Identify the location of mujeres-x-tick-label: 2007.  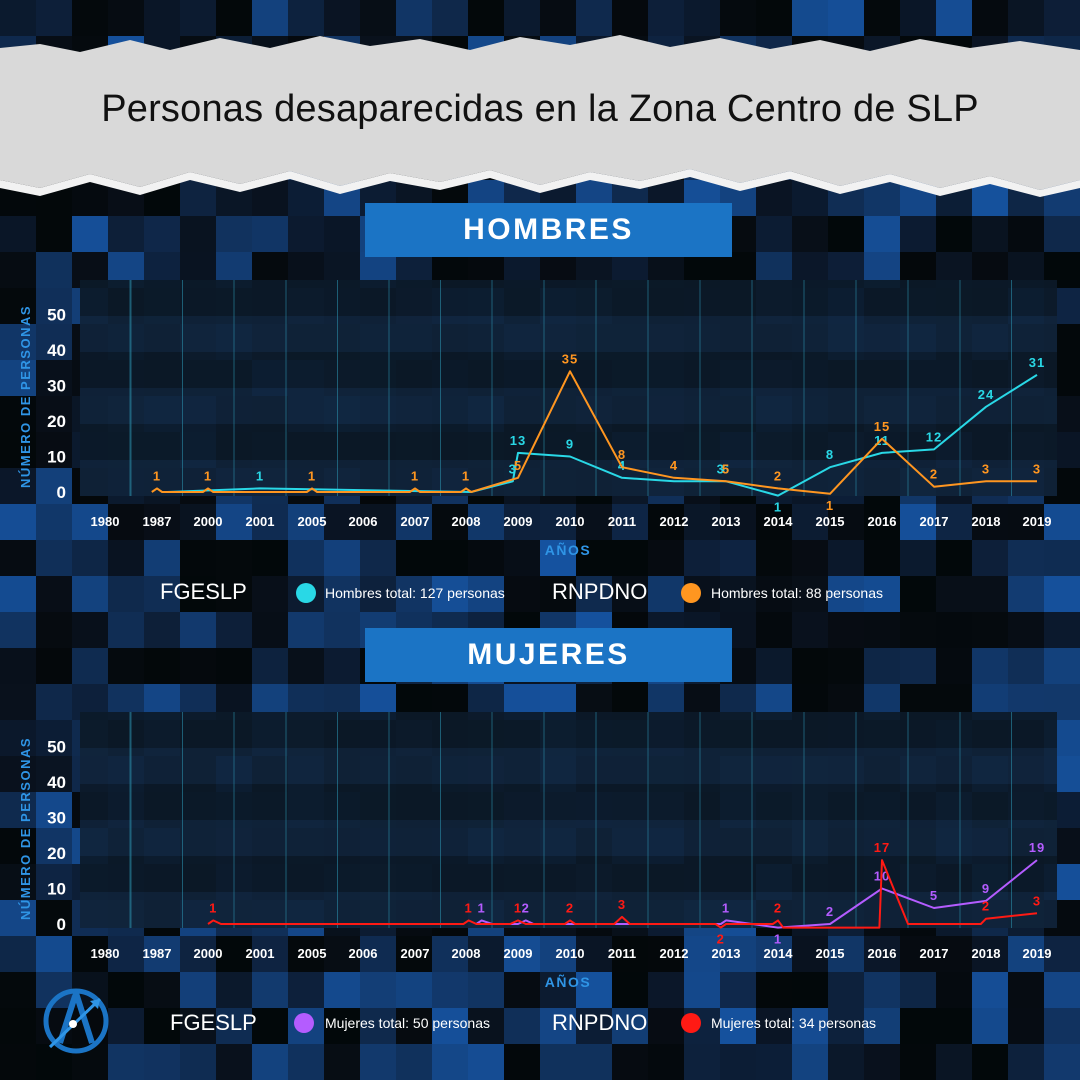
(415, 953).